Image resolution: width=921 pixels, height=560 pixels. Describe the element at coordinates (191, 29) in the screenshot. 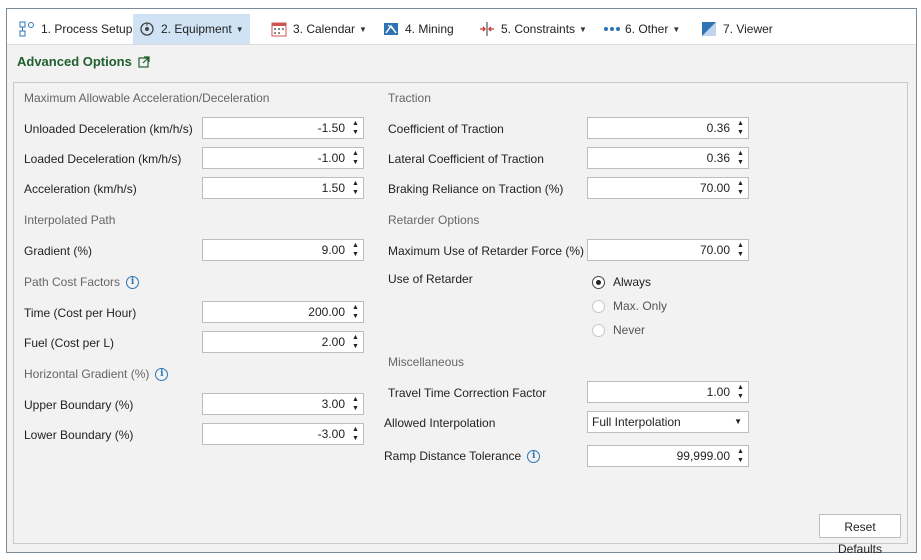

I see `tab-equipment: 2. Equipment ▼` at that location.